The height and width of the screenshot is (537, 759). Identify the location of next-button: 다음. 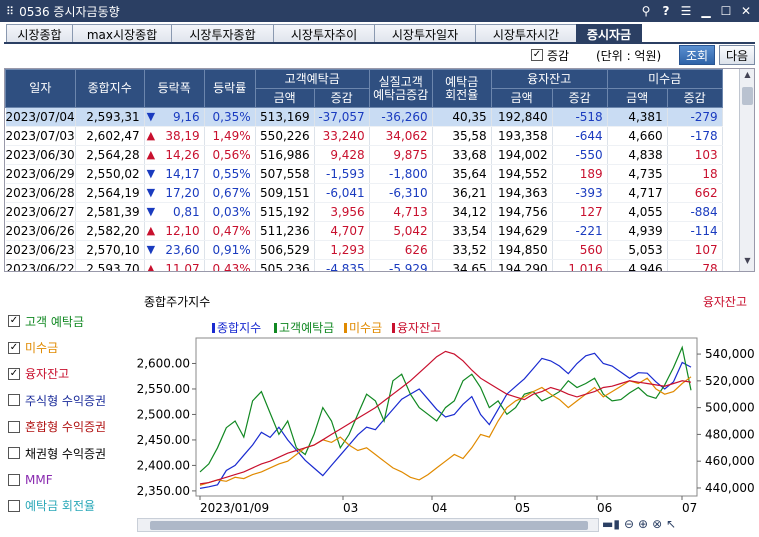
(737, 55).